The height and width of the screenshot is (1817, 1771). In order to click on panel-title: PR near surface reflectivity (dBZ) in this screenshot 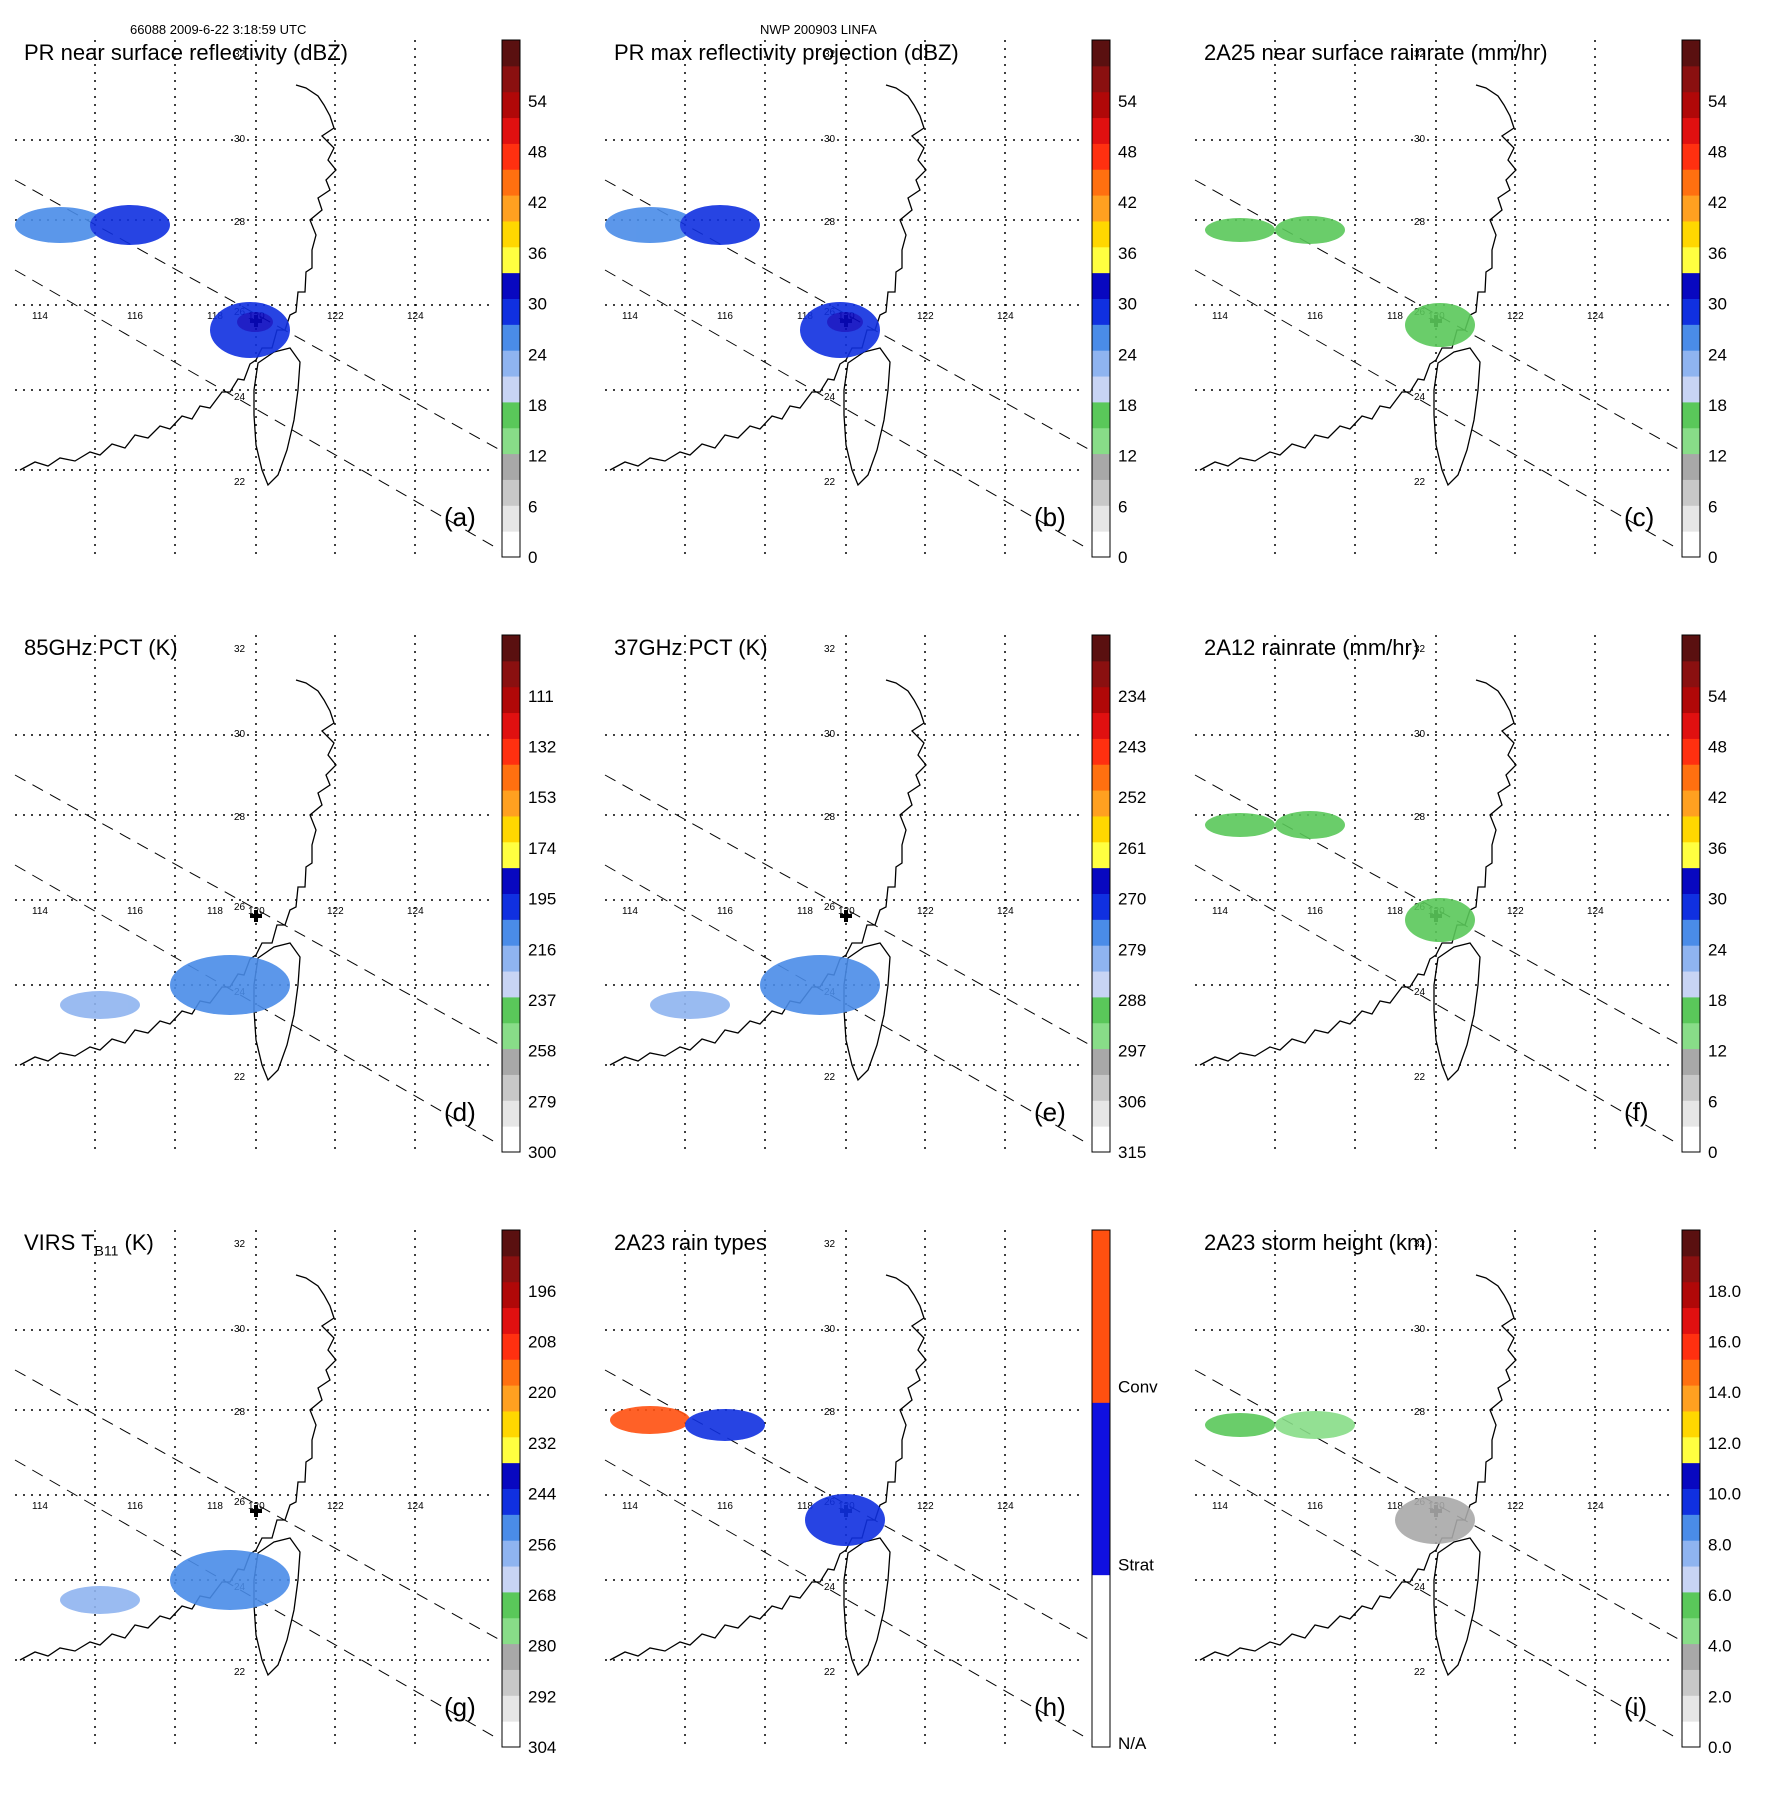, I will do `click(186, 52)`.